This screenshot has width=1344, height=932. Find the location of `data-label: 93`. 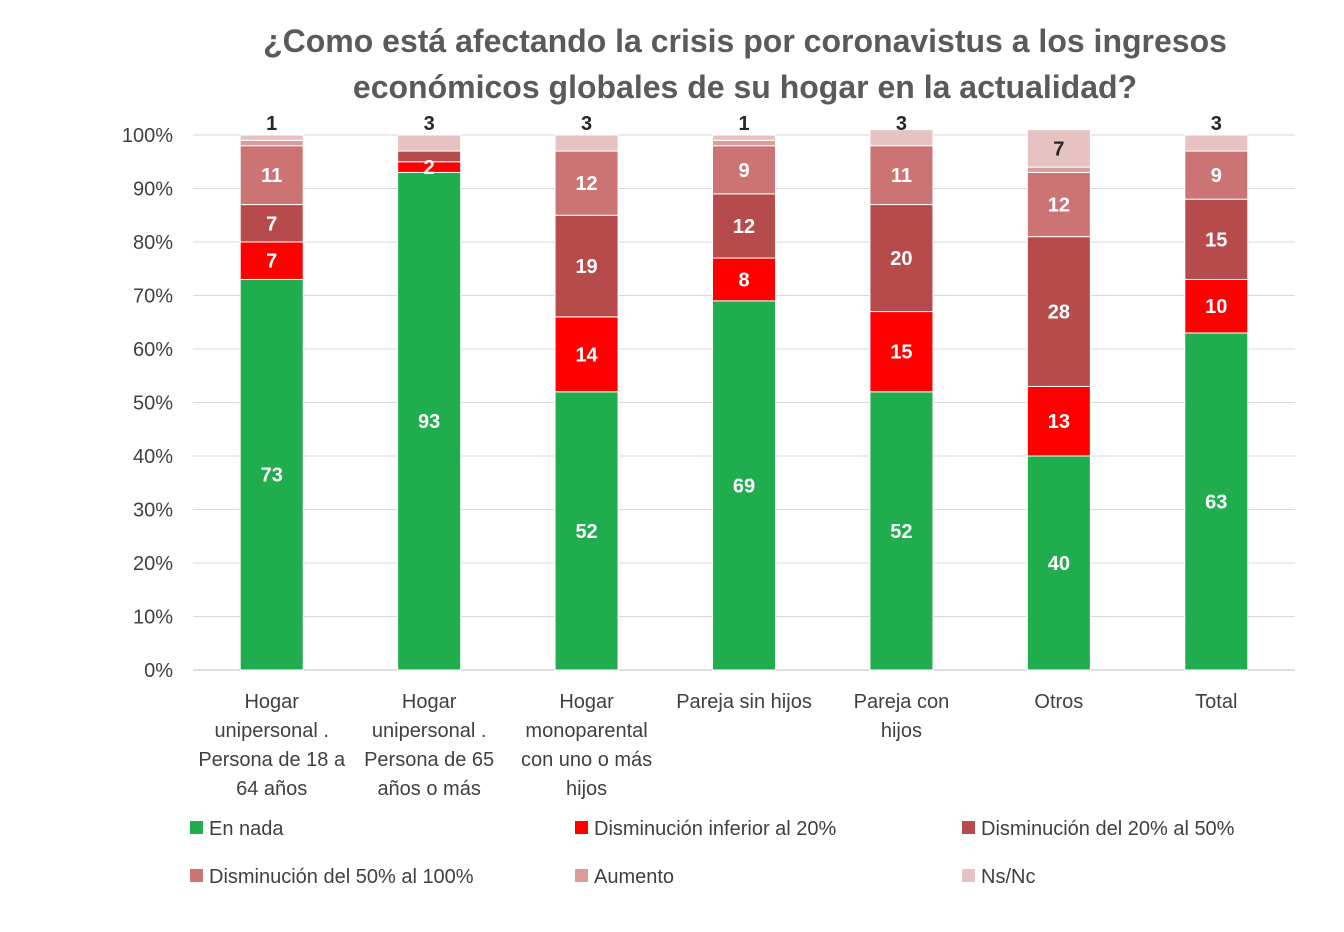

data-label: 93 is located at coordinates (429, 422).